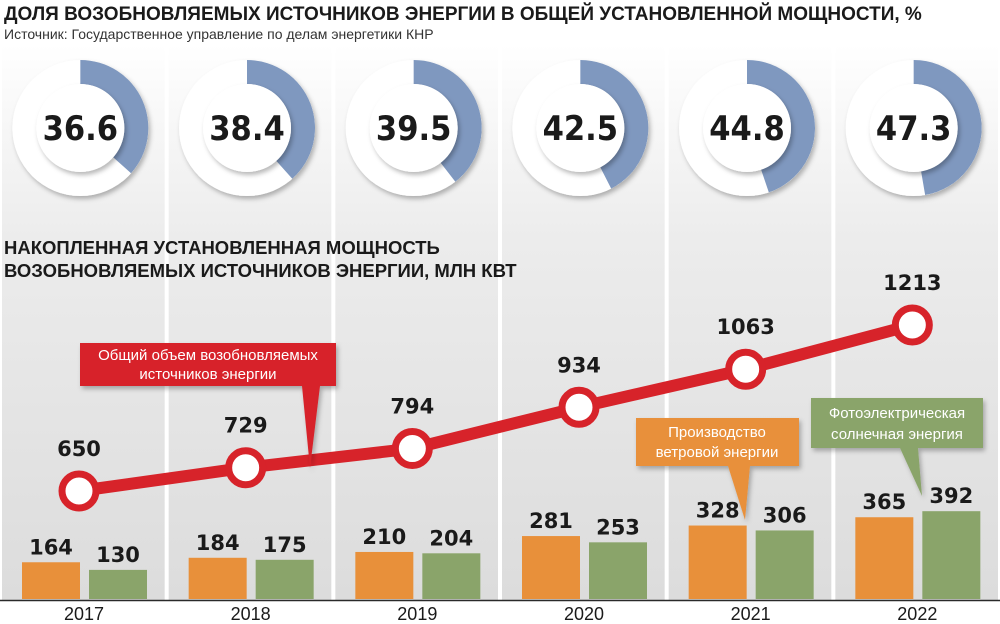 The width and height of the screenshot is (1000, 624). Describe the element at coordinates (746, 369) in the screenshot. I see `total-point-2021` at that location.